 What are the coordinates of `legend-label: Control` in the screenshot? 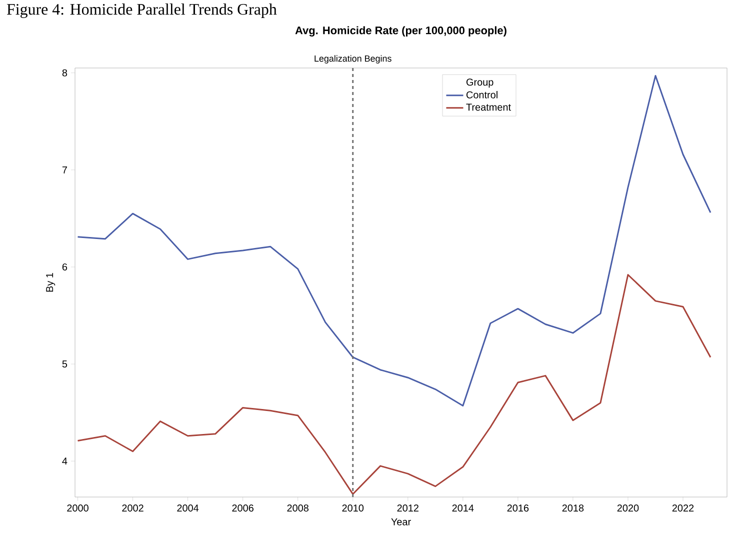 It's located at (482, 94).